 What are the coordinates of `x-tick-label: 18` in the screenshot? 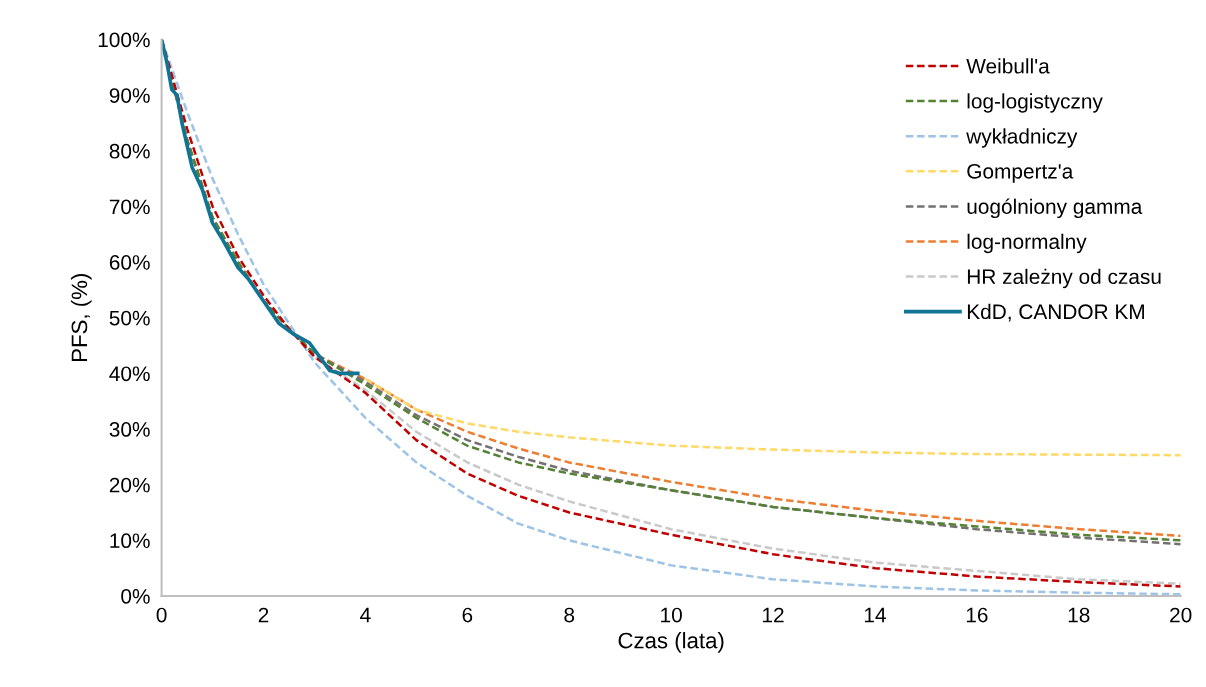 It's located at (1079, 615).